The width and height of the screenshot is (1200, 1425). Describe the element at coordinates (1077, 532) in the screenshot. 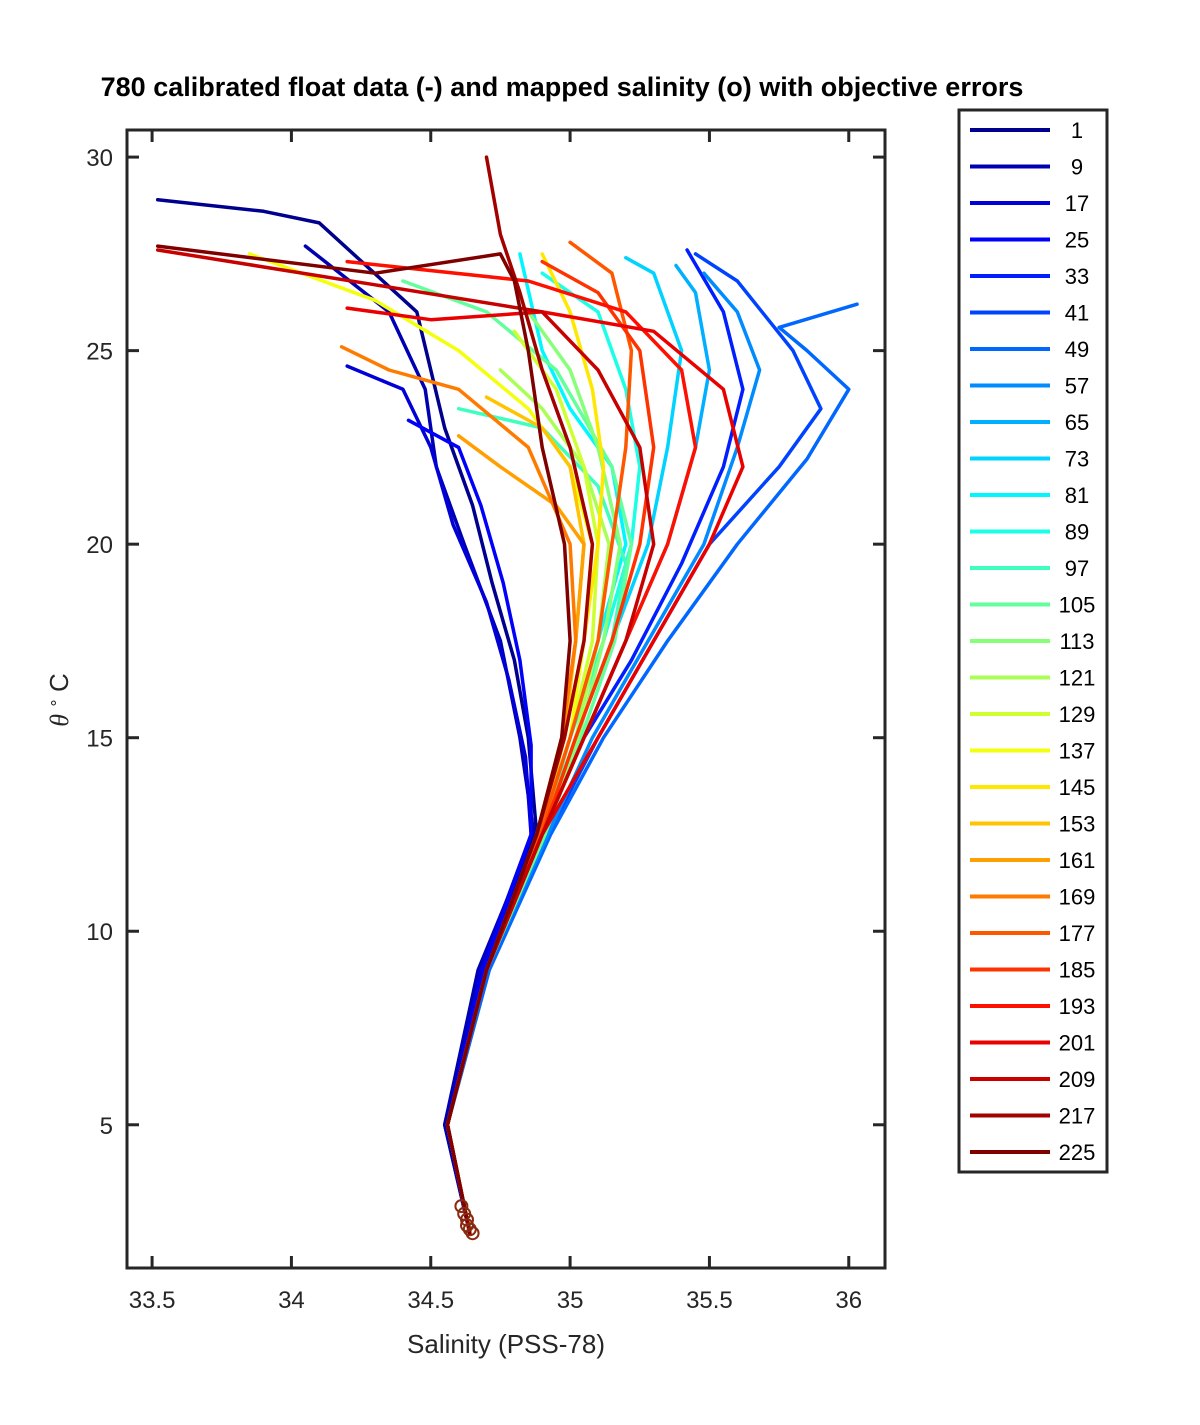

I see `legend-label-89: 89` at that location.